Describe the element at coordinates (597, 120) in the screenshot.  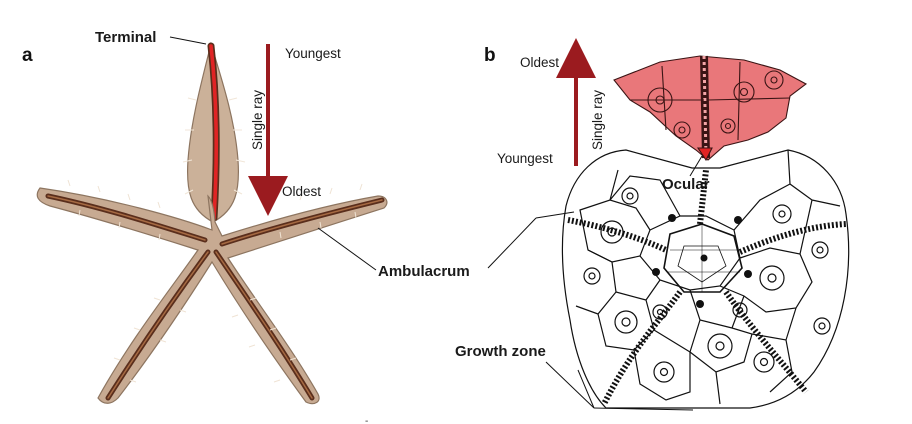
I see `single-ray-label-b: Single ray` at that location.